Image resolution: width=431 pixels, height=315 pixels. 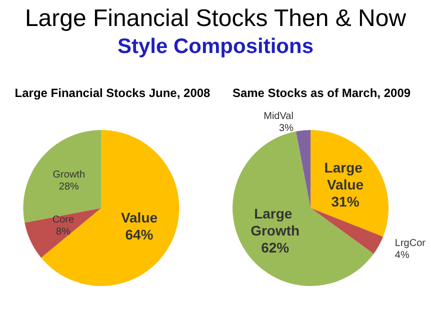 What do you see at coordinates (286, 128) in the screenshot?
I see `data-label: 3%` at bounding box center [286, 128].